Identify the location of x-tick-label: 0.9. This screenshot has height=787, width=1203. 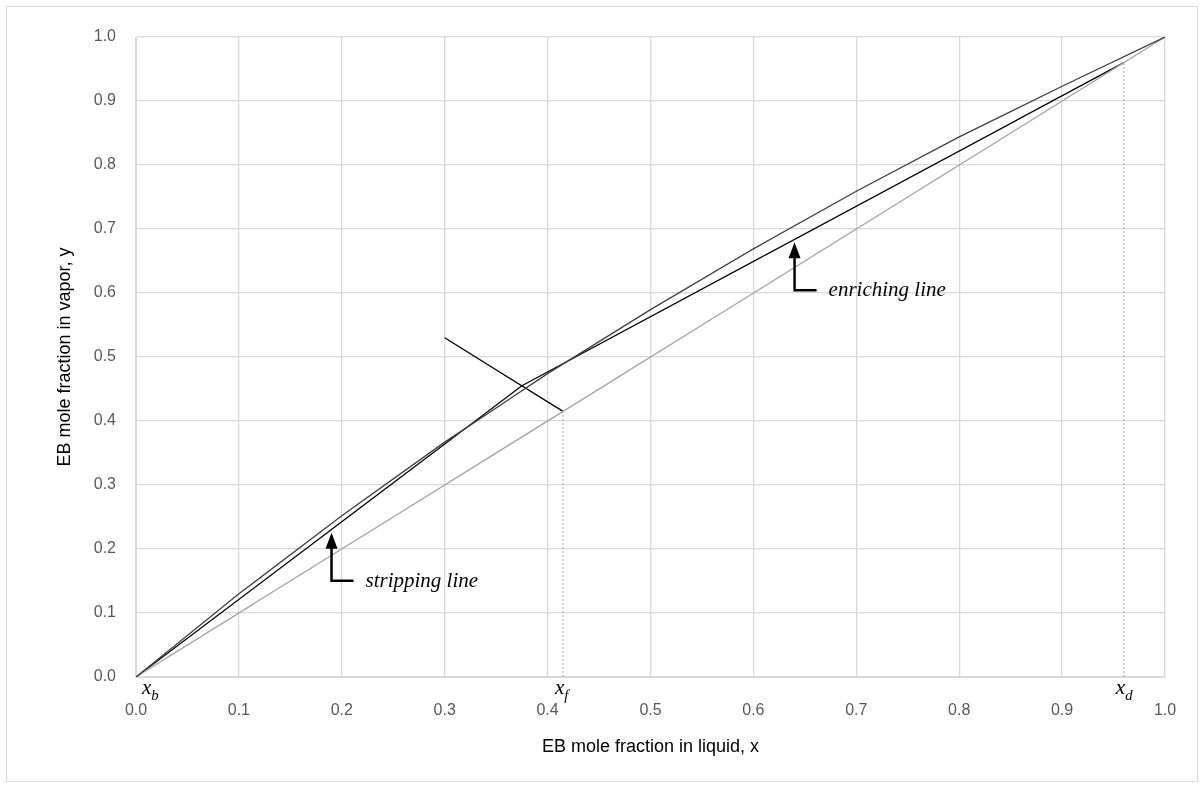
(1062, 710).